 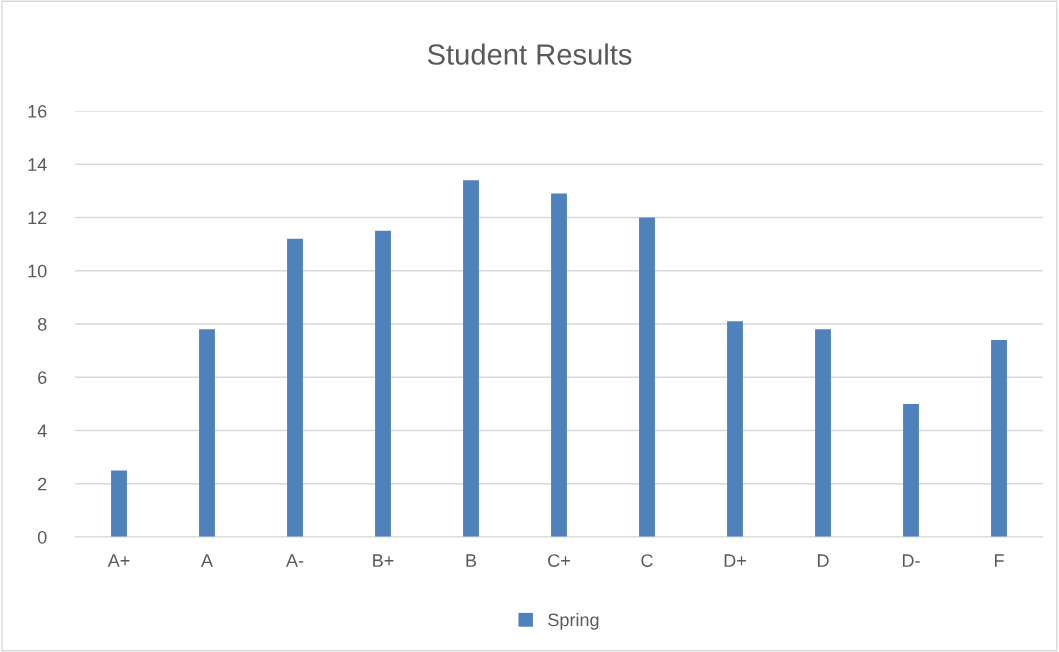 I want to click on x-tick-label: C+, so click(x=559, y=560).